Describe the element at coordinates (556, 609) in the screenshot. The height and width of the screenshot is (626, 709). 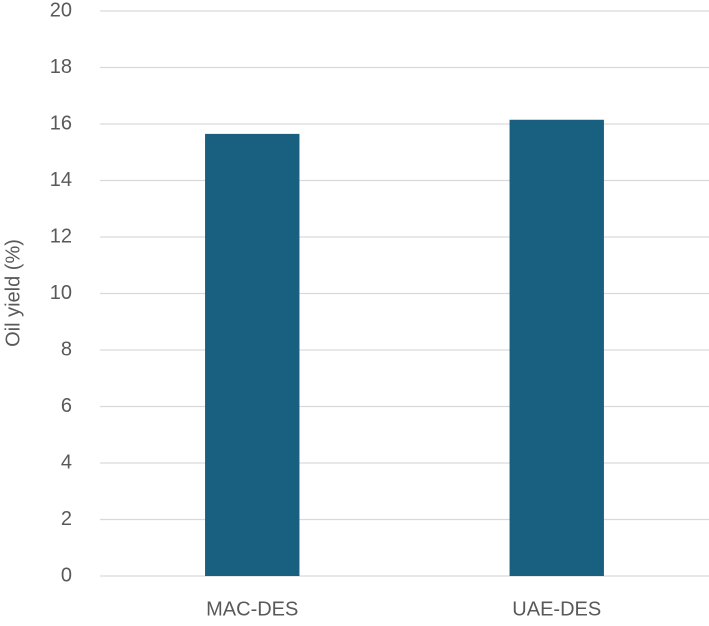
I see `x-tick-label: UAE-DES` at that location.